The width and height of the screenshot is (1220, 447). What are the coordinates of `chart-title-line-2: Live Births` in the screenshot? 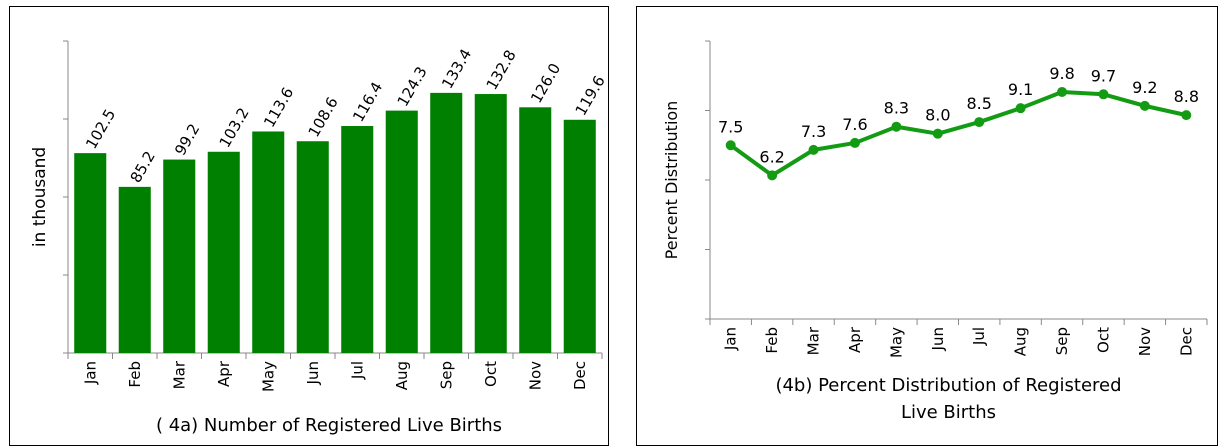 It's located at (948, 412).